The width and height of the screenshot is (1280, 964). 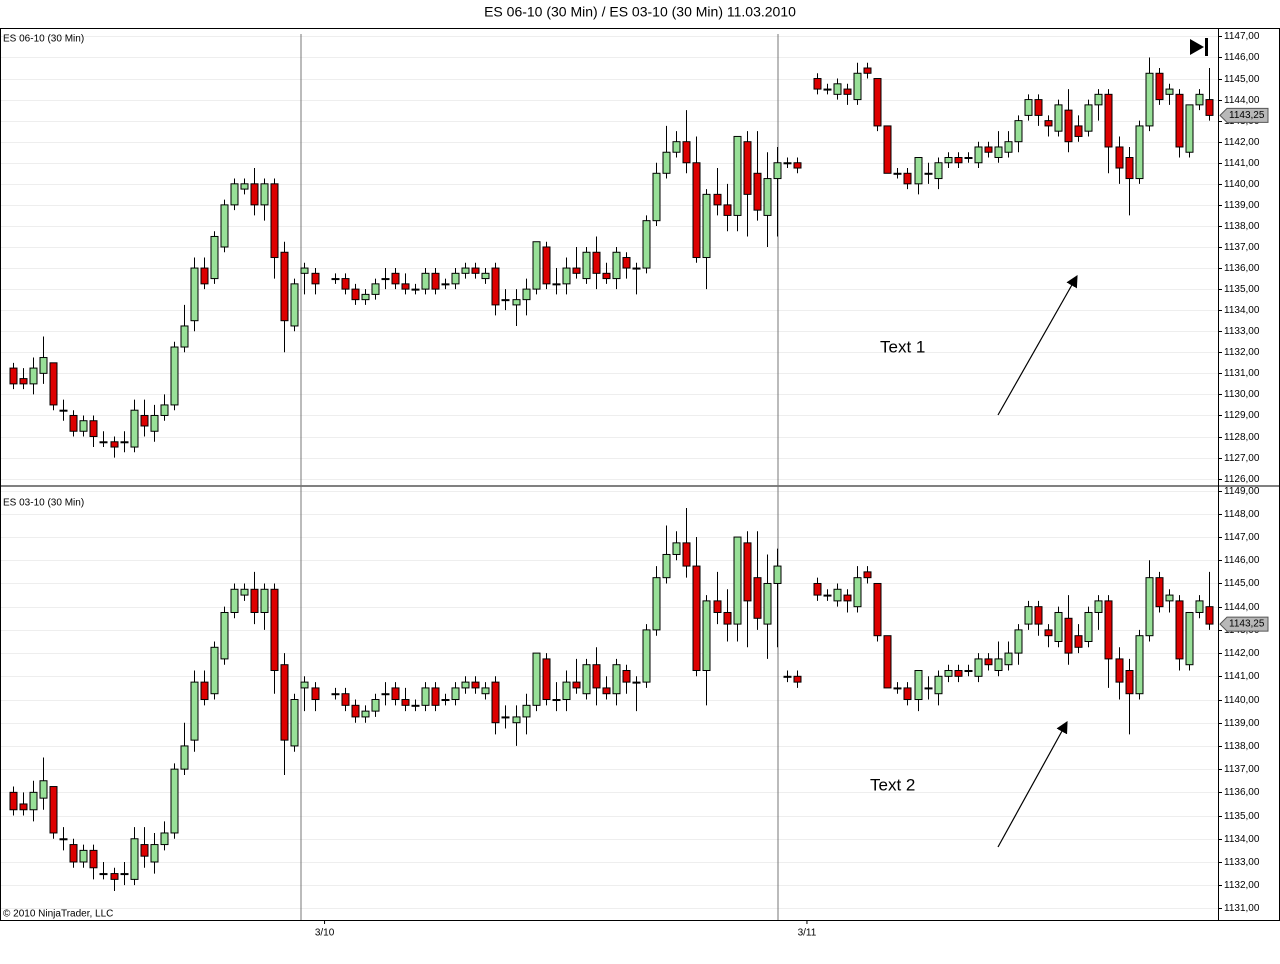 I want to click on y-tick-label: 1132,00, so click(x=1242, y=352).